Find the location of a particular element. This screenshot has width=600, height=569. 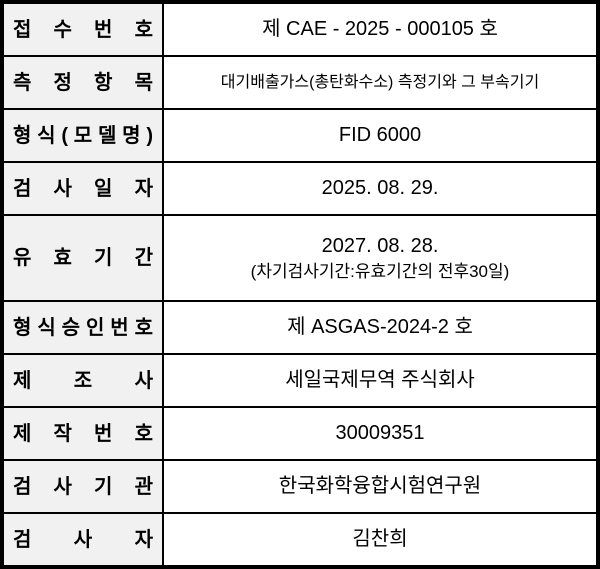

manufacturer-value: 세일국제무역 주식회사 is located at coordinates (380, 380).